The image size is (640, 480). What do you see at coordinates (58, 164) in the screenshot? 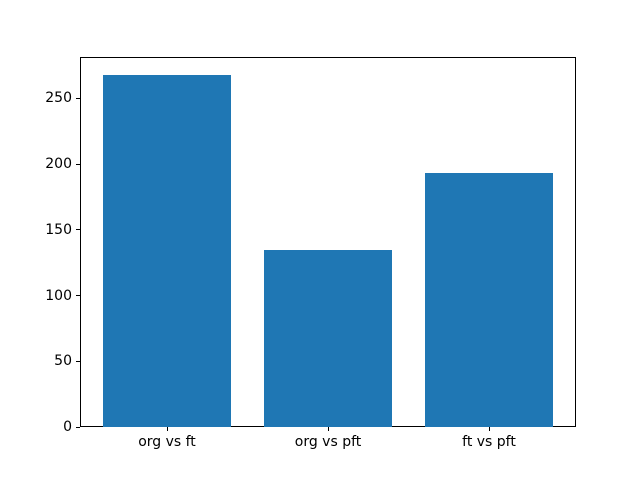
I see `y-tick-label: 200` at bounding box center [58, 164].